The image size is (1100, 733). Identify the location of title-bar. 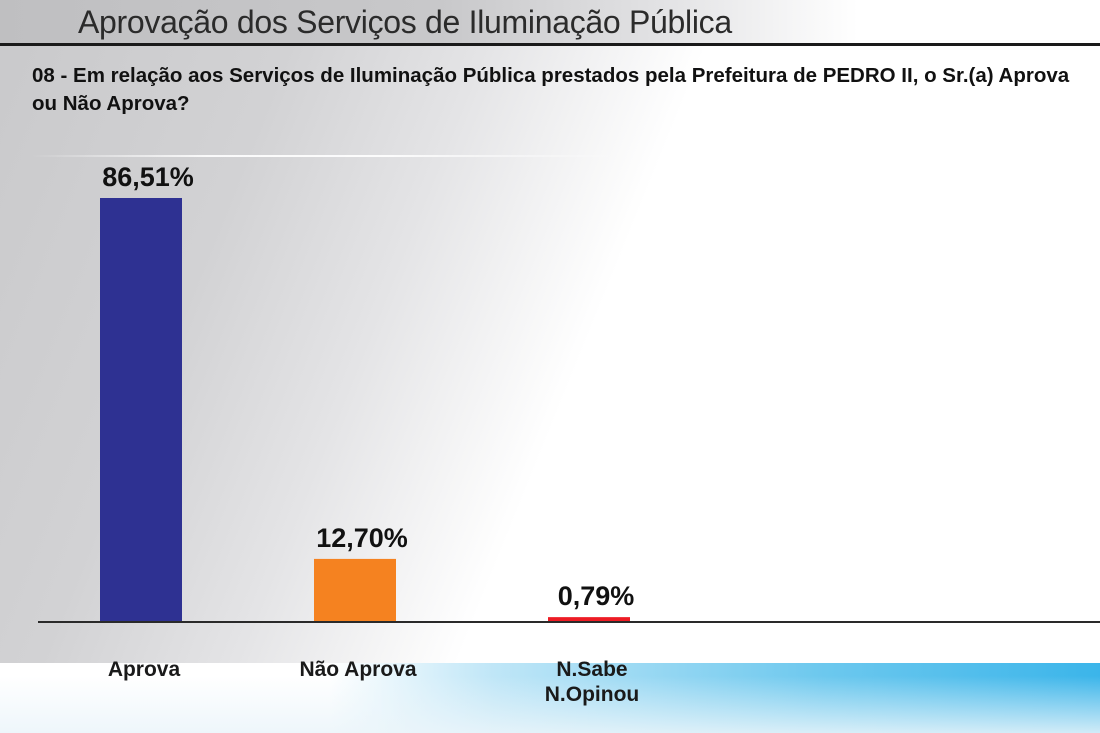
(550, 23).